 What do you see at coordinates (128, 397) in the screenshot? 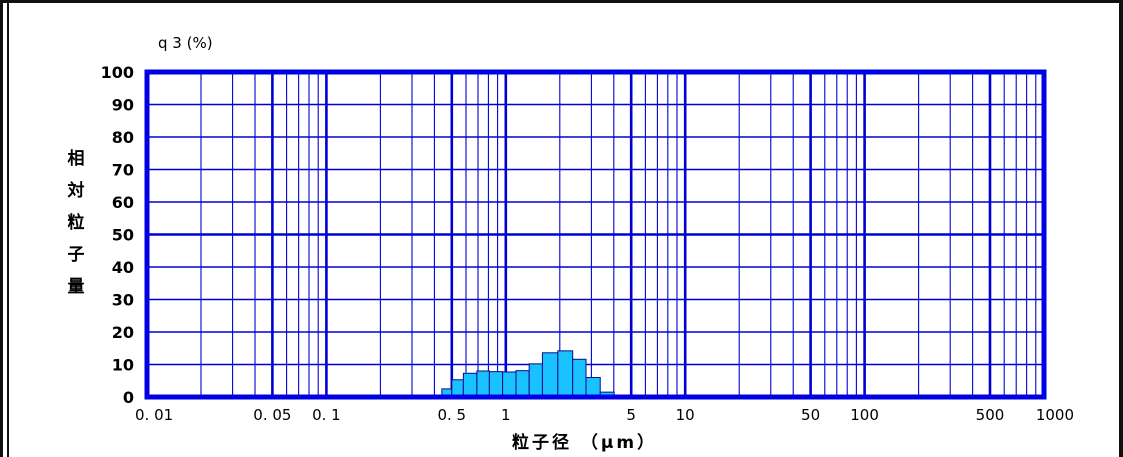
I see `y-tick-label: 0` at bounding box center [128, 397].